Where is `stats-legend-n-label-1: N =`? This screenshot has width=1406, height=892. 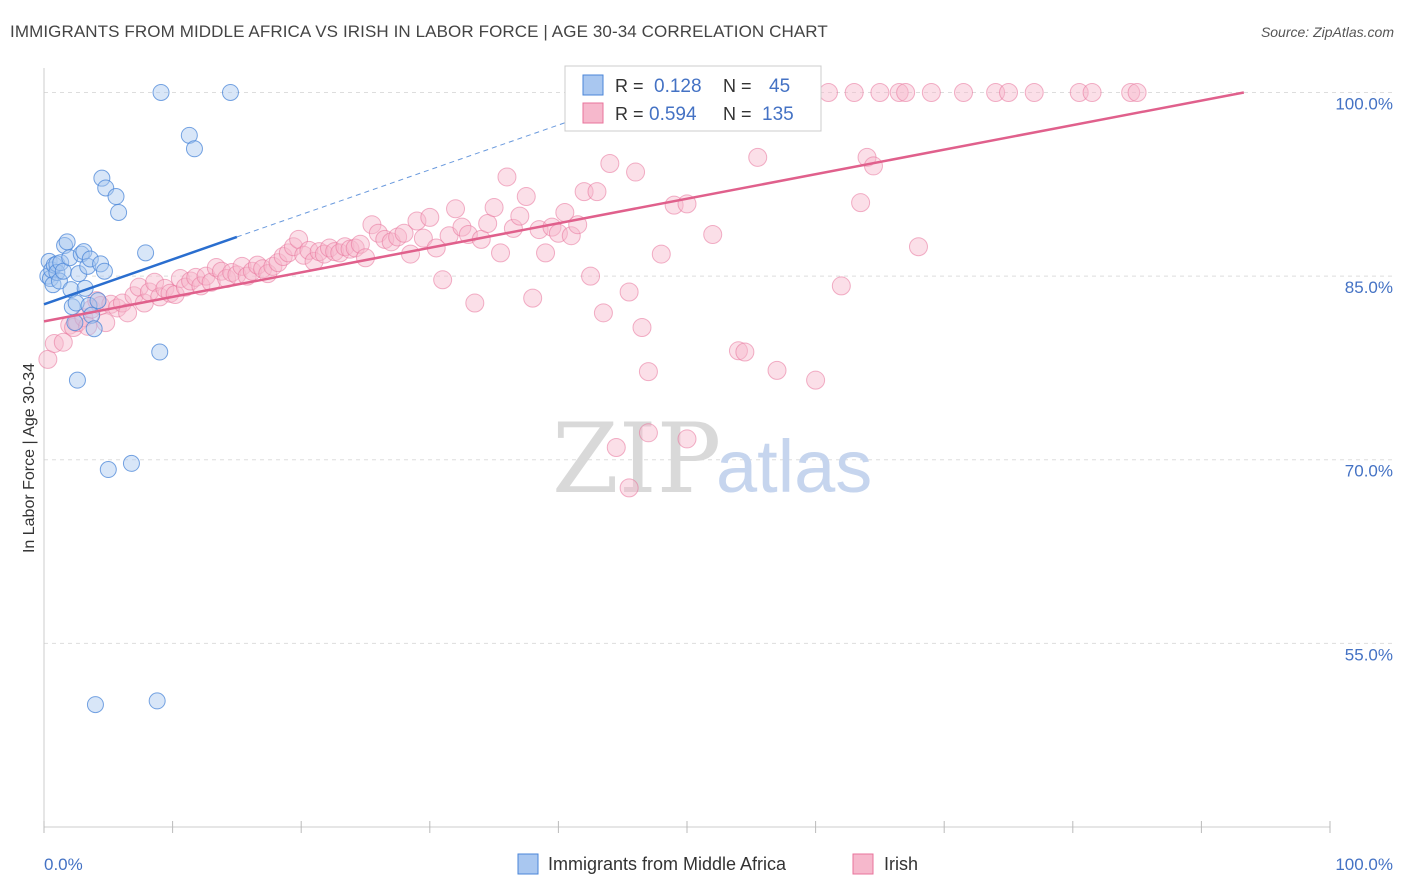
stats-legend-n-label-1: N = is located at coordinates (737, 86).